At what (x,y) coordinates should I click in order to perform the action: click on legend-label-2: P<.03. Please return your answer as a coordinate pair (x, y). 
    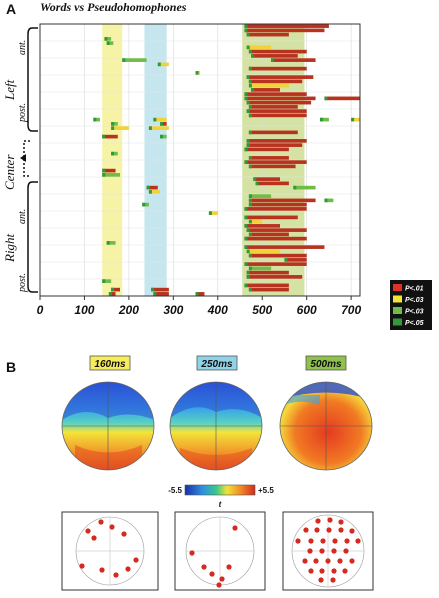
    Looking at the image, I should click on (414, 312).